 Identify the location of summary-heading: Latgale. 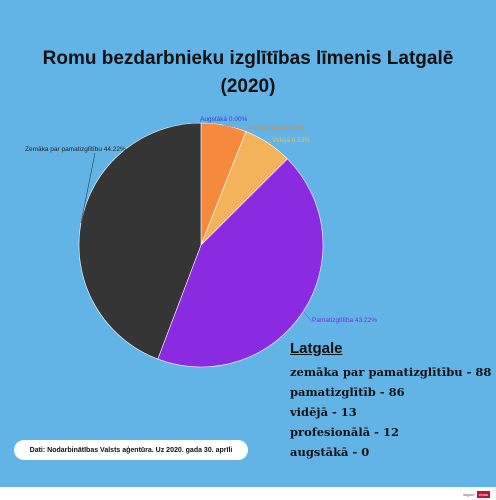
(316, 348).